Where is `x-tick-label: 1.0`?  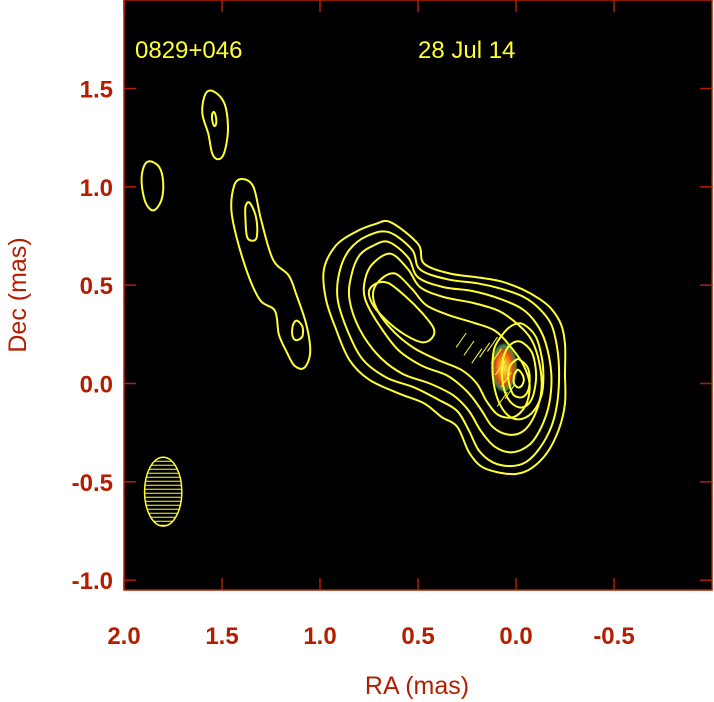
x-tick-label: 1.0 is located at coordinates (319, 636).